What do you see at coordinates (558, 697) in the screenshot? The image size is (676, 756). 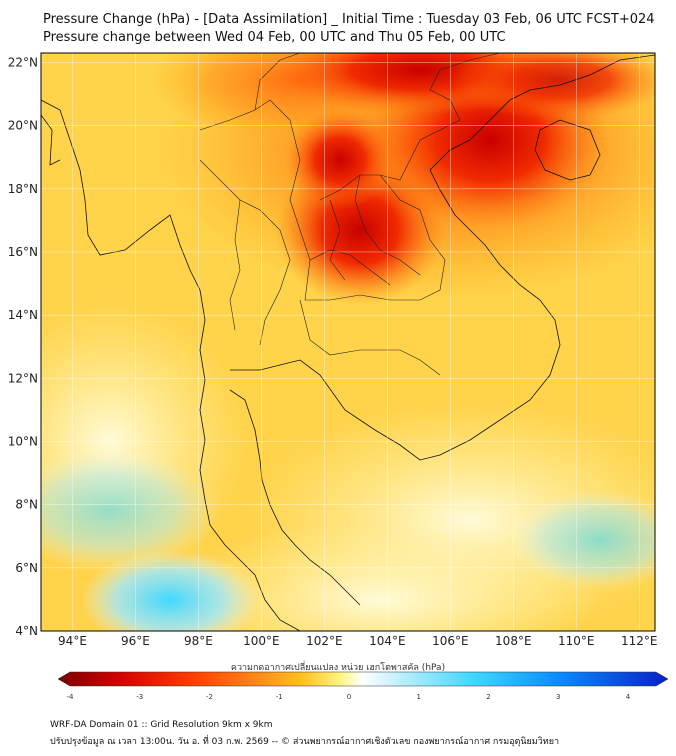 I see `colorbar-tick: 3` at bounding box center [558, 697].